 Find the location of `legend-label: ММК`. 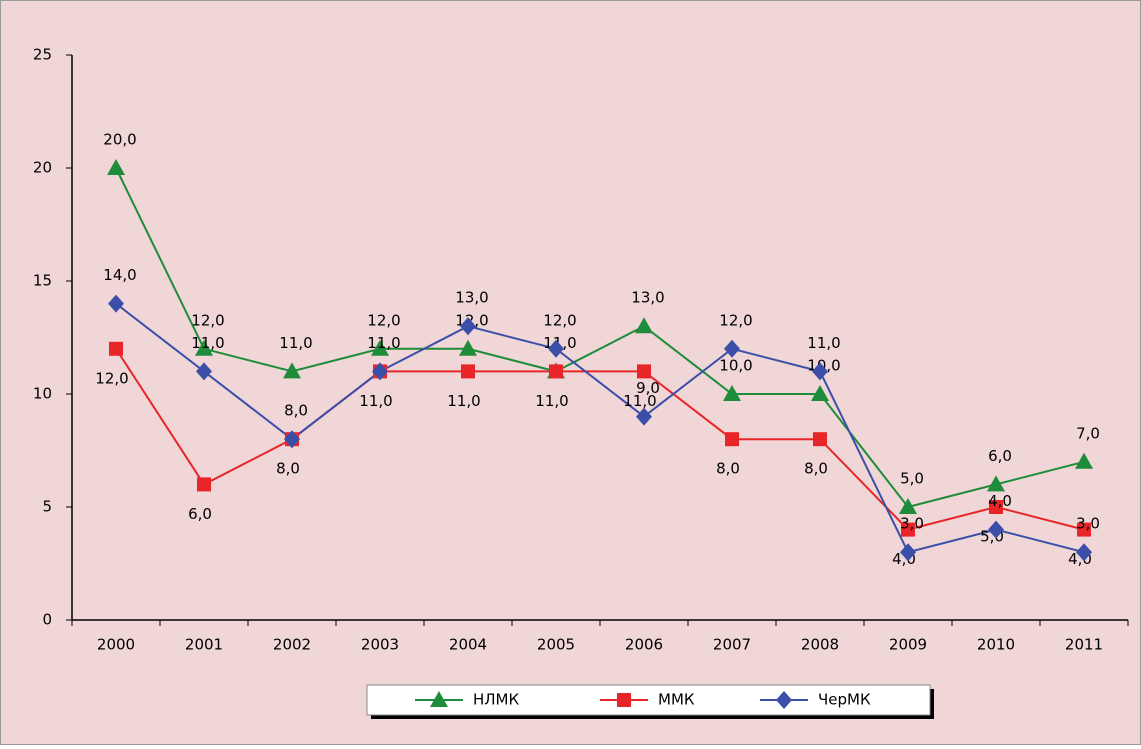

legend-label: ММК is located at coordinates (676, 700).